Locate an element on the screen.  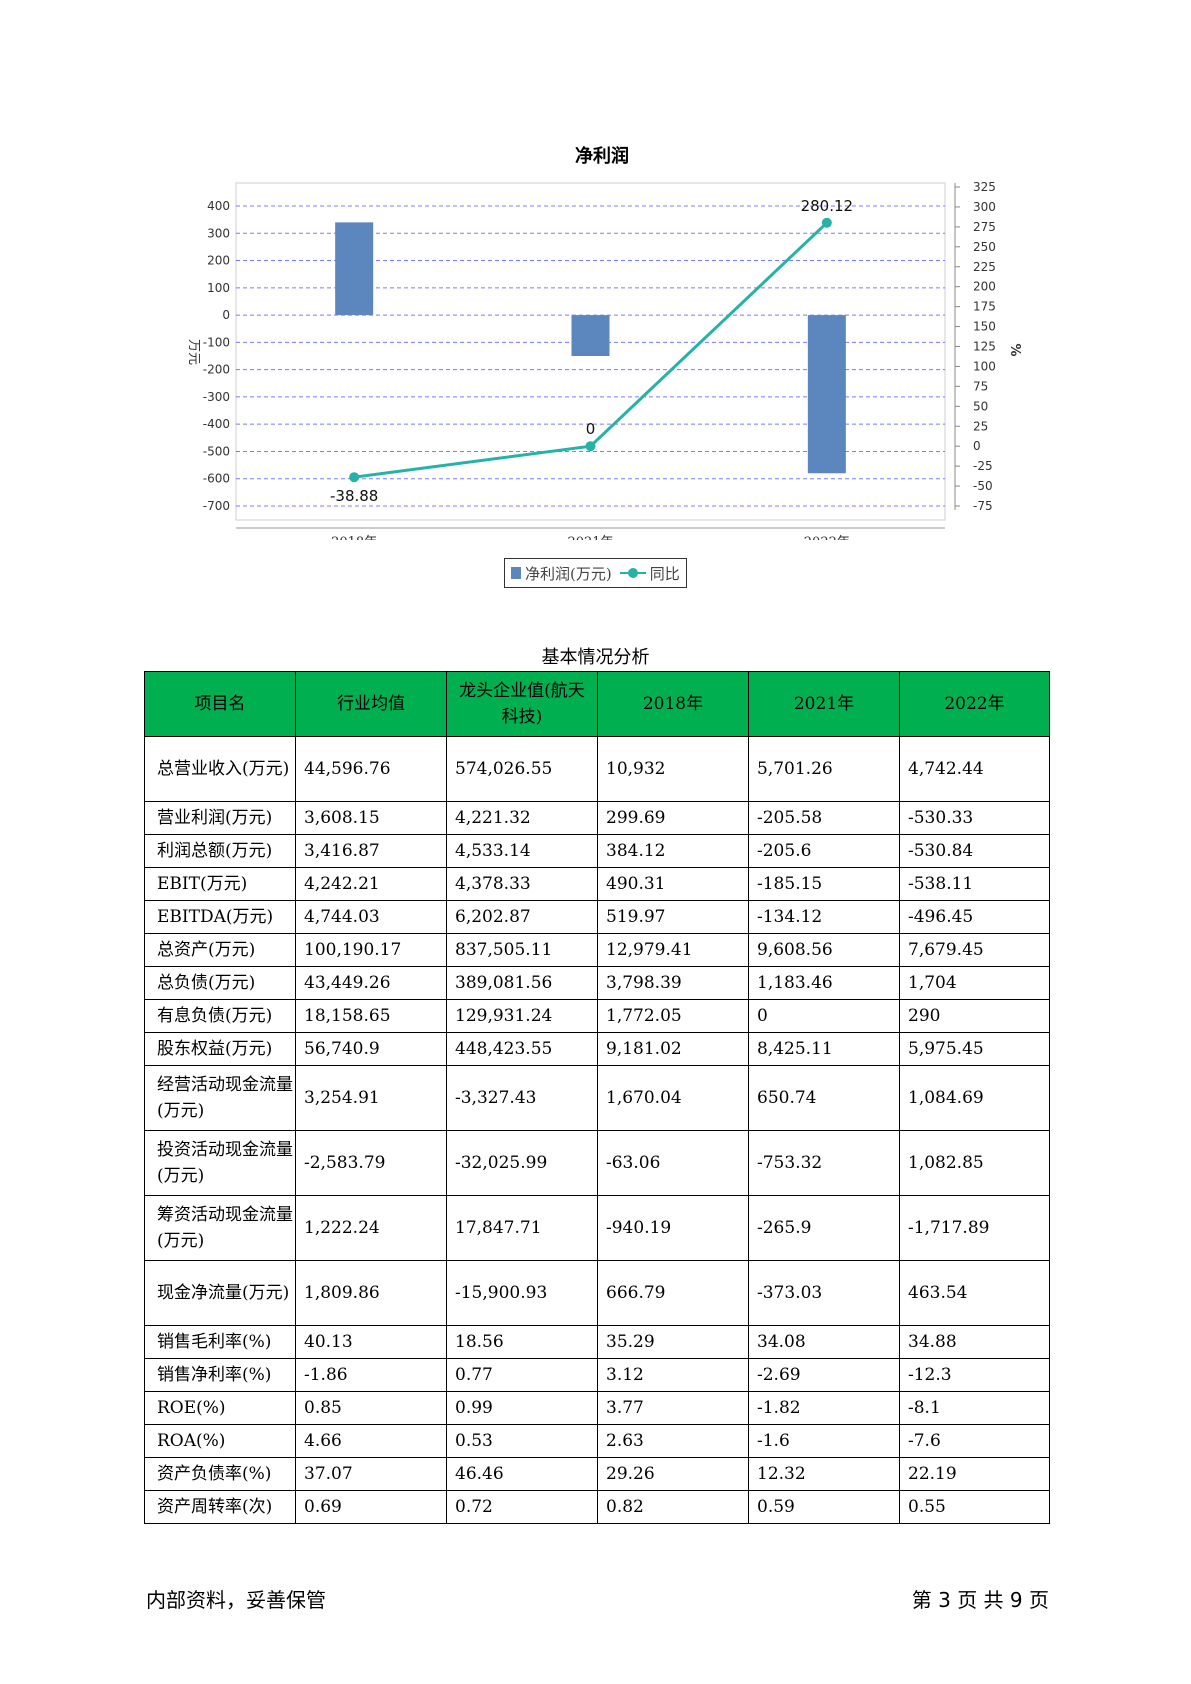
y-tick-label: -700 is located at coordinates (216, 506).